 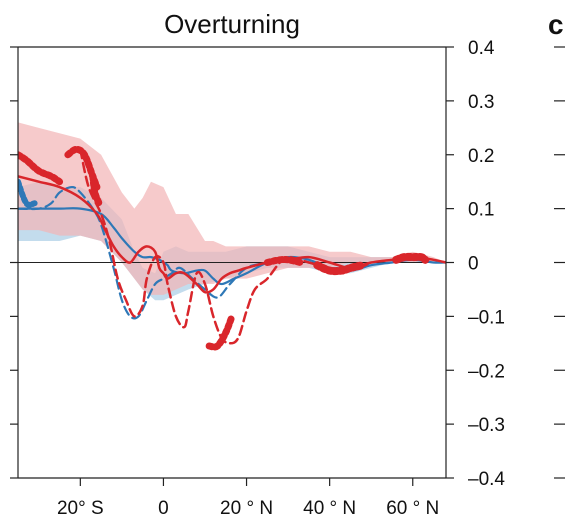 What do you see at coordinates (481, 156) in the screenshot?
I see `y-tick-label: 0.2` at bounding box center [481, 156].